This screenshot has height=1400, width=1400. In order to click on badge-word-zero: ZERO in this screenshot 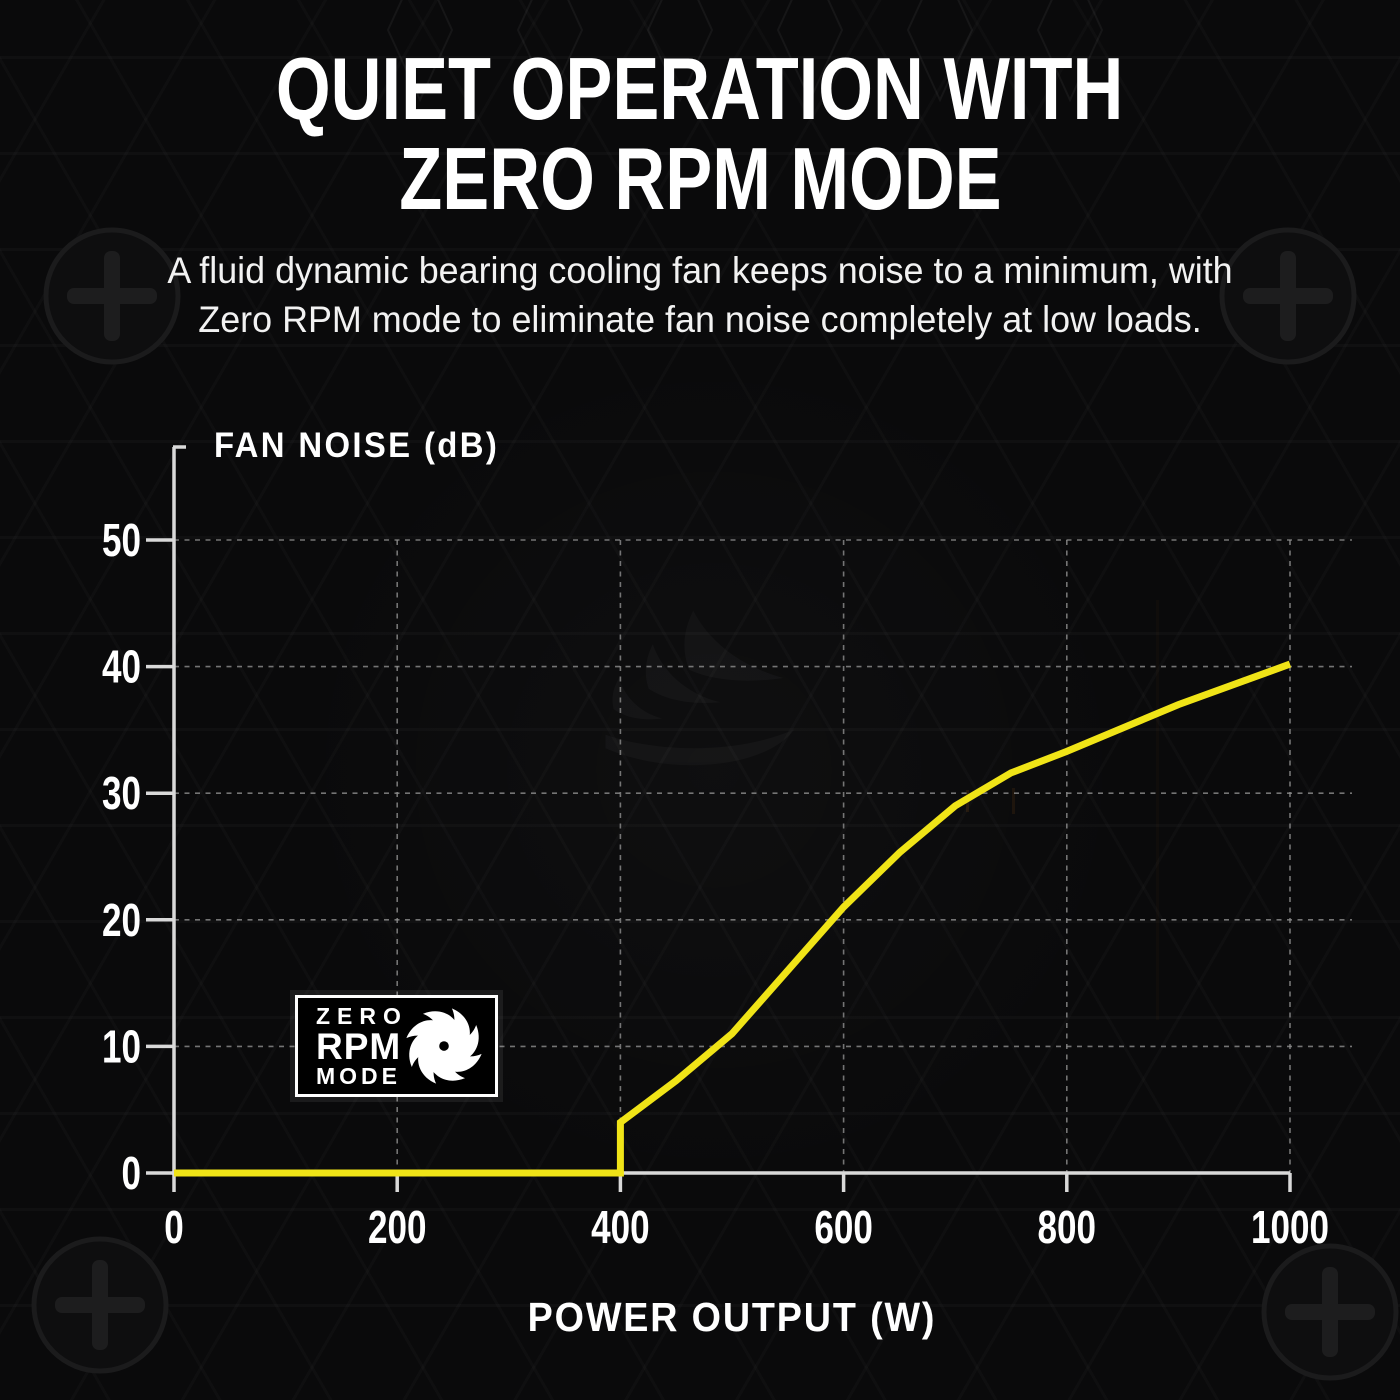, I will do `click(362, 1015)`.